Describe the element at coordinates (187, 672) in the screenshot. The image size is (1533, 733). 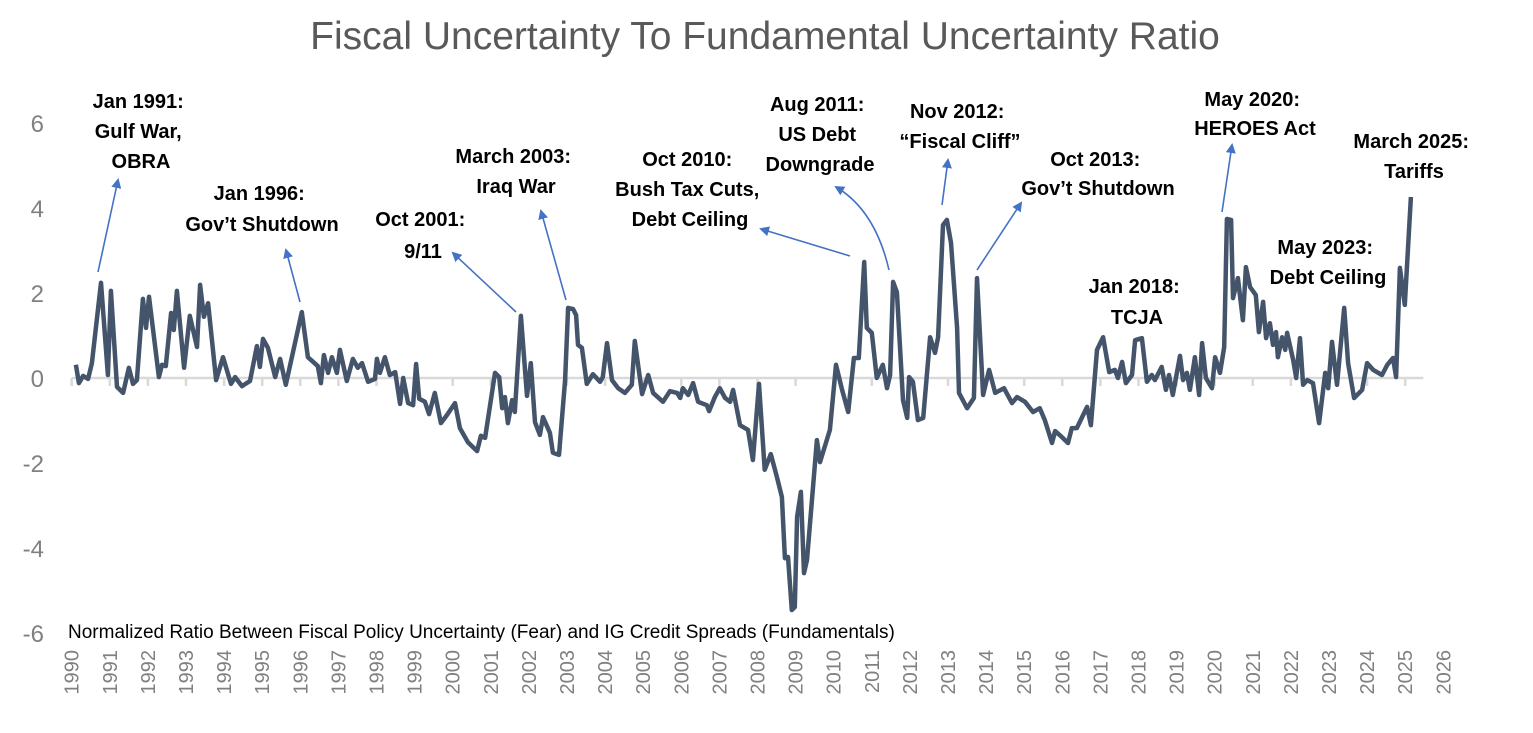
I see `x-tick-label: 1993` at that location.